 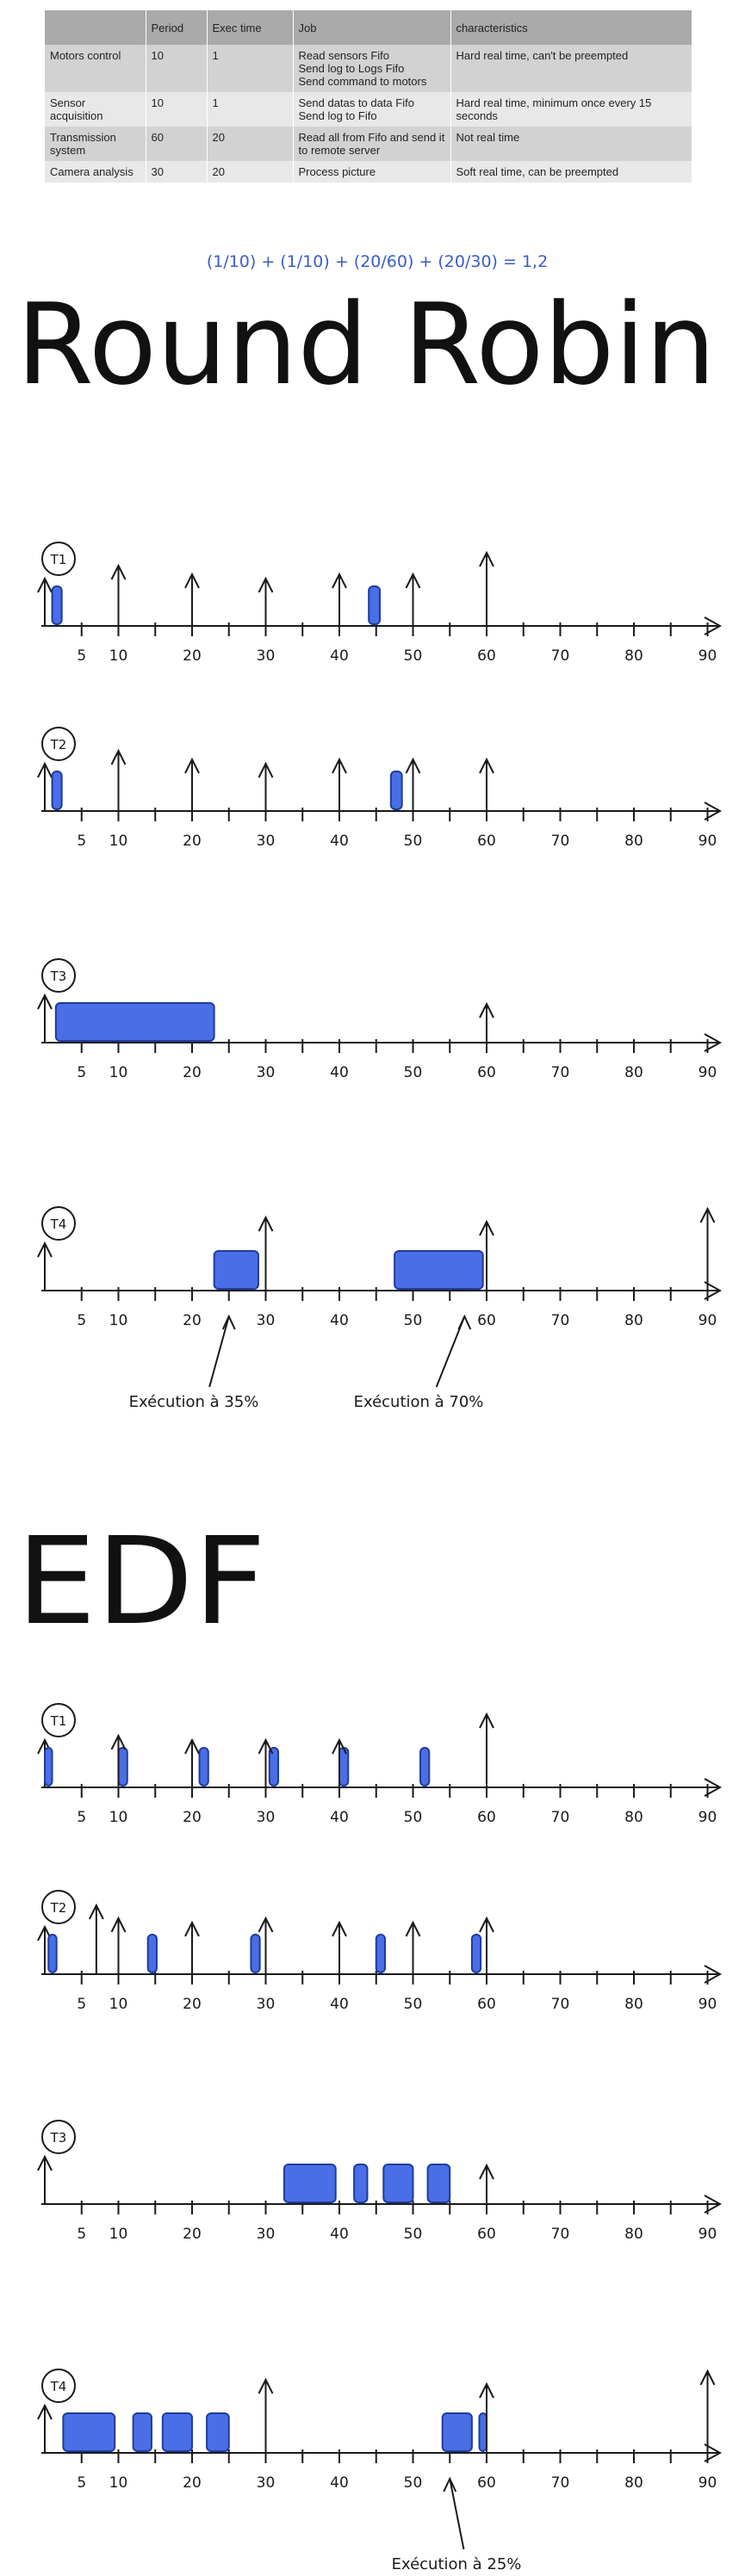 I want to click on cell: 30, so click(x=176, y=172).